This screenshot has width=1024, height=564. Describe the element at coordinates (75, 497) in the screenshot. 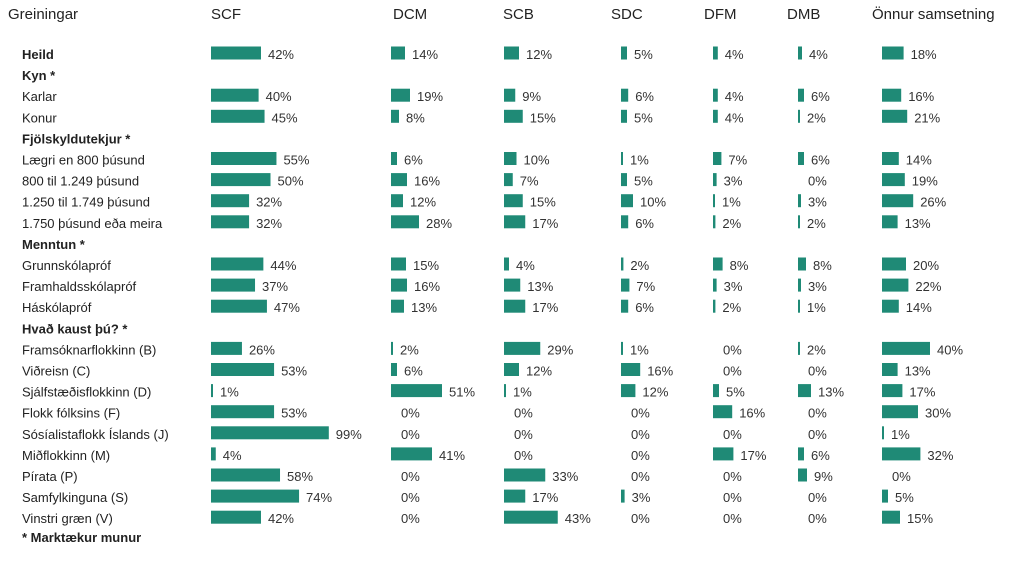

I see `row-label: Samfylkinguna (S)` at that location.